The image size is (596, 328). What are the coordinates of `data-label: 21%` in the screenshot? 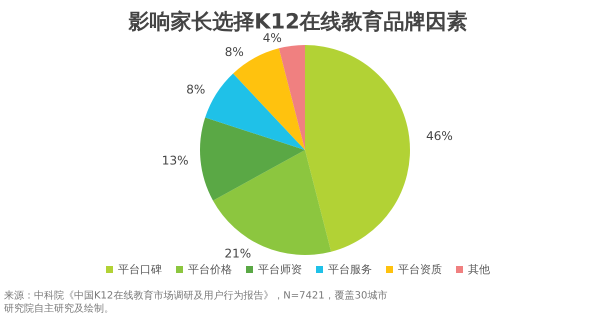 It's located at (238, 253).